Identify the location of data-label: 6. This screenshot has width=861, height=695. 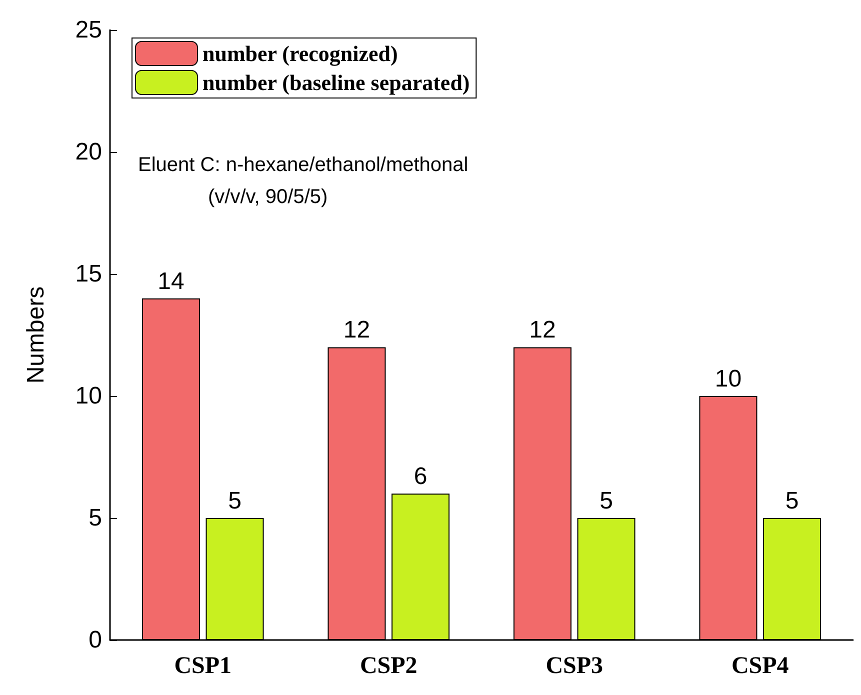
(421, 476).